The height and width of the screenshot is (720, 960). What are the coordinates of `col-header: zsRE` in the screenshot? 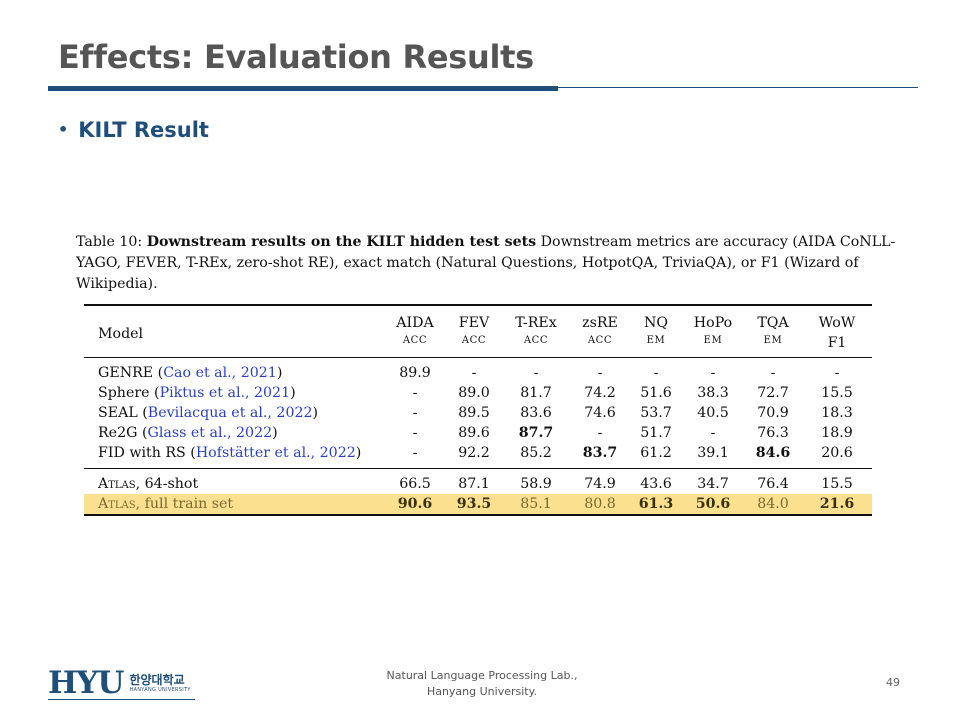 It's located at (600, 323).